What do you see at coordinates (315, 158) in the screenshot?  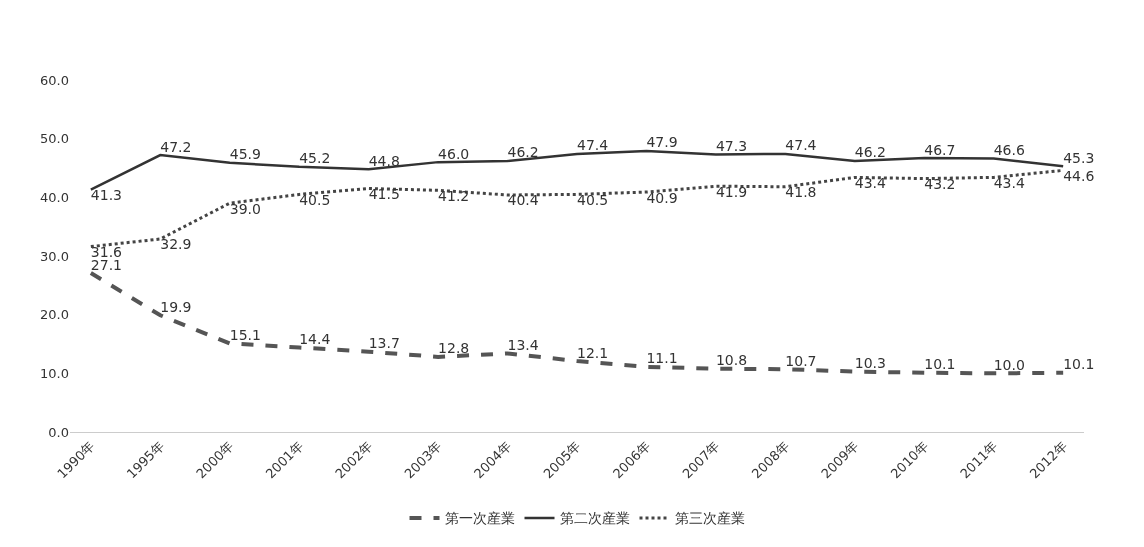 I see `data-label: 45.2` at bounding box center [315, 158].